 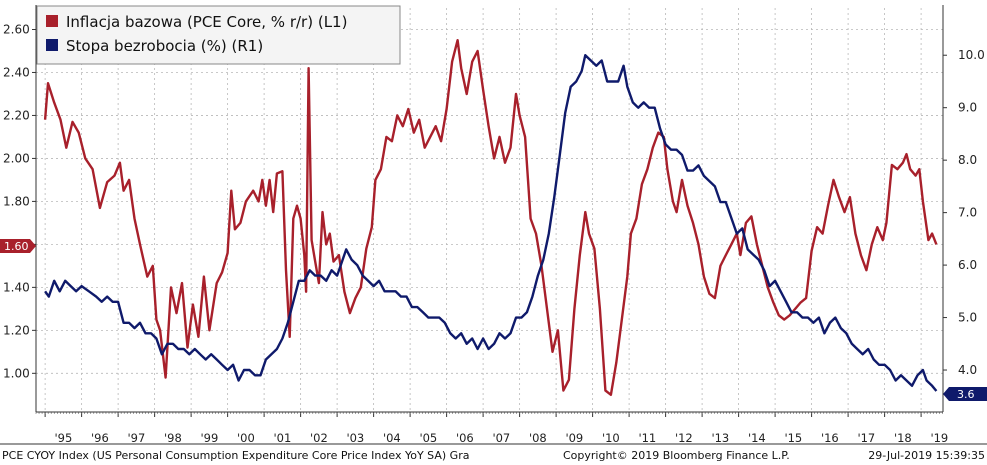 I want to click on right-tick-label: 6.0, so click(x=967, y=265).